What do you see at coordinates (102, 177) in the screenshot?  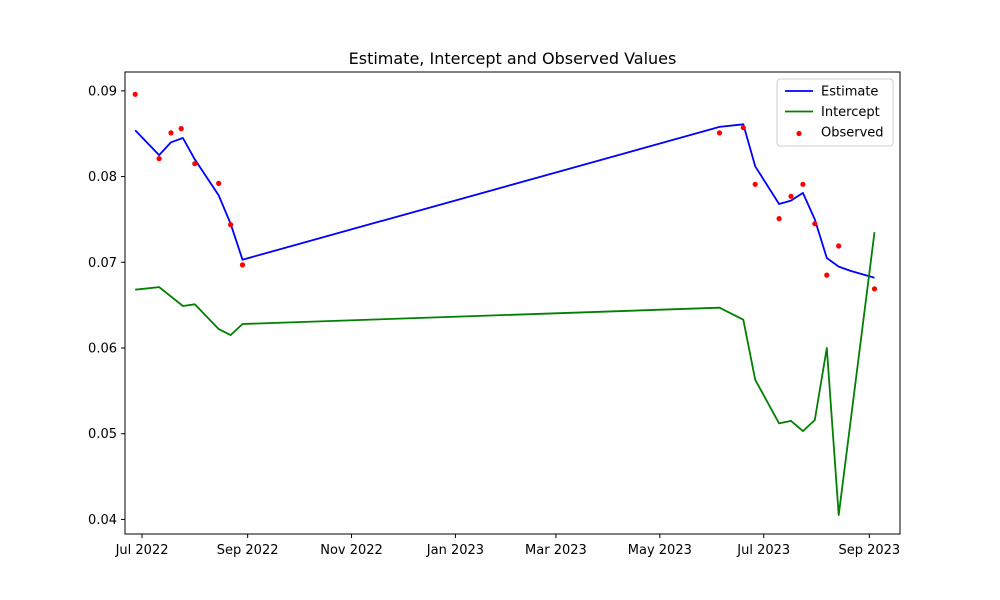 I see `y-tick-label: 0.08` at bounding box center [102, 177].